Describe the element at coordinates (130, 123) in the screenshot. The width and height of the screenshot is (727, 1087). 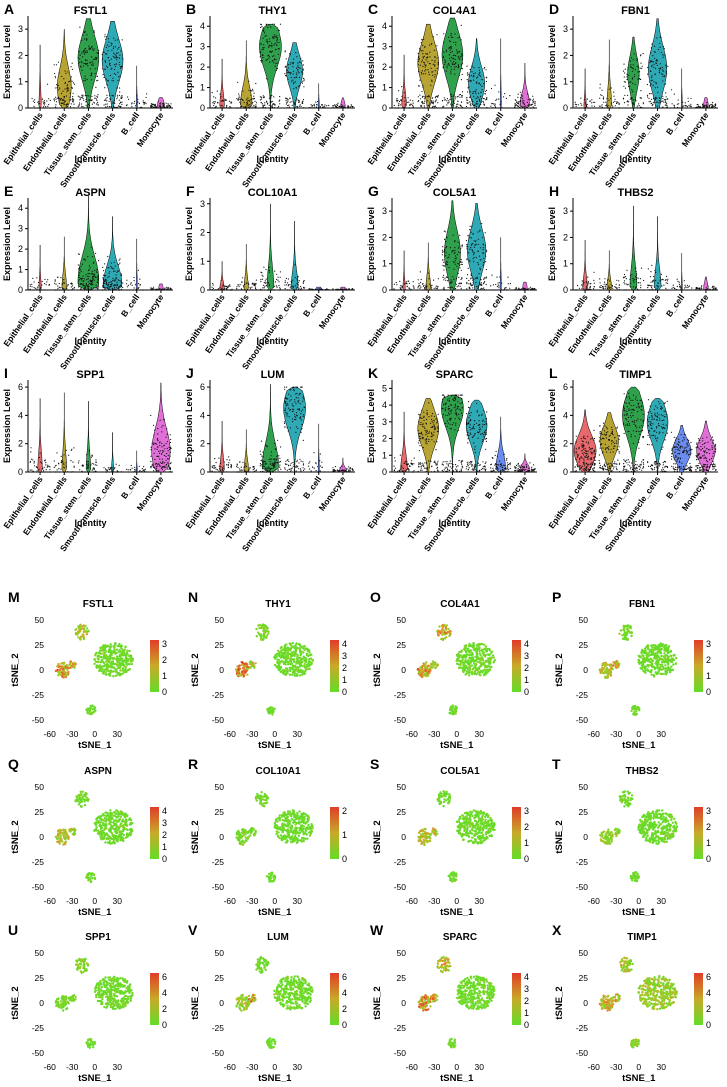
I see `x-tick-label: B_cell` at that location.